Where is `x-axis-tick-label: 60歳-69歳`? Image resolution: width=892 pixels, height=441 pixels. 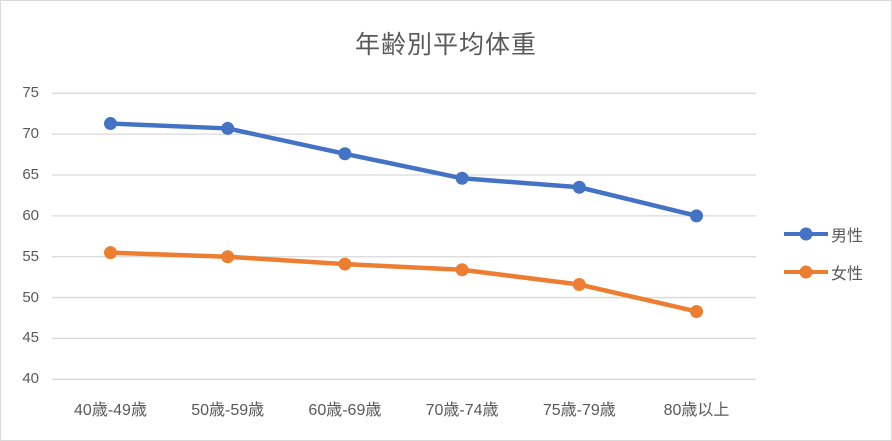 x-axis-tick-label: 60歳-69歳 is located at coordinates (345, 410).